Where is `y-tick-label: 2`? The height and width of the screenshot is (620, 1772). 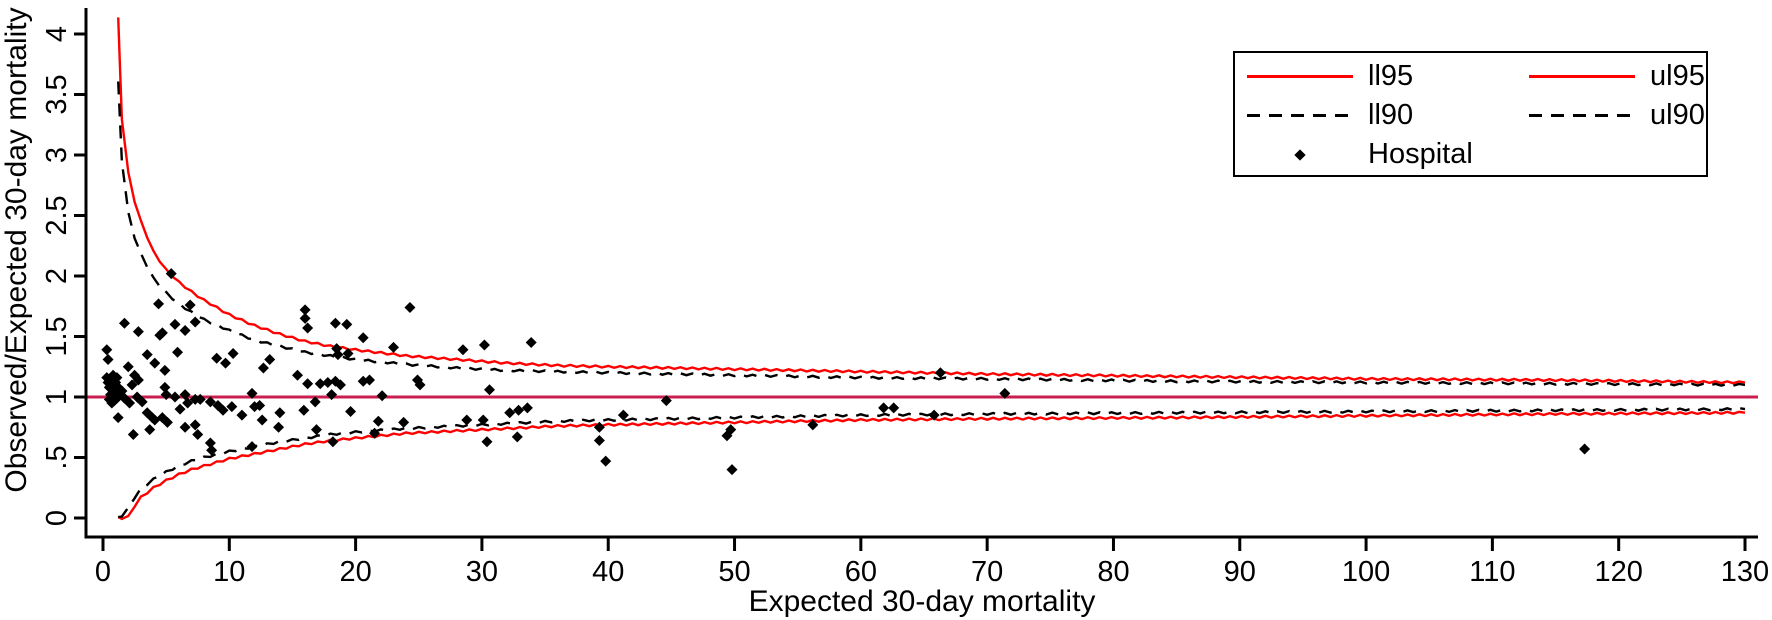 y-tick-label: 2 is located at coordinates (57, 276).